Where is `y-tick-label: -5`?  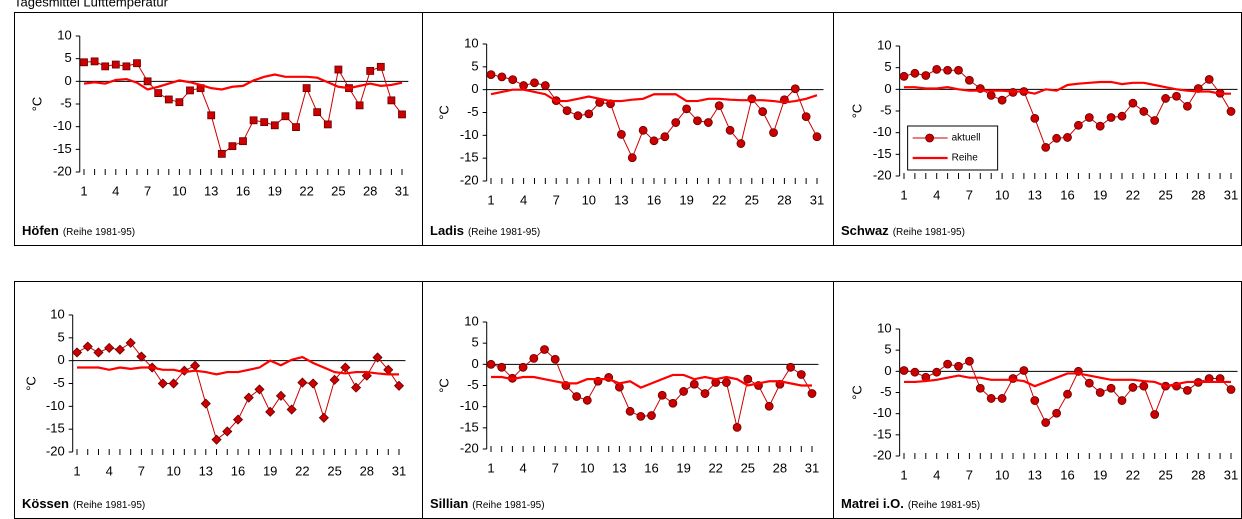
y-tick-label: -5 is located at coordinates (473, 111).